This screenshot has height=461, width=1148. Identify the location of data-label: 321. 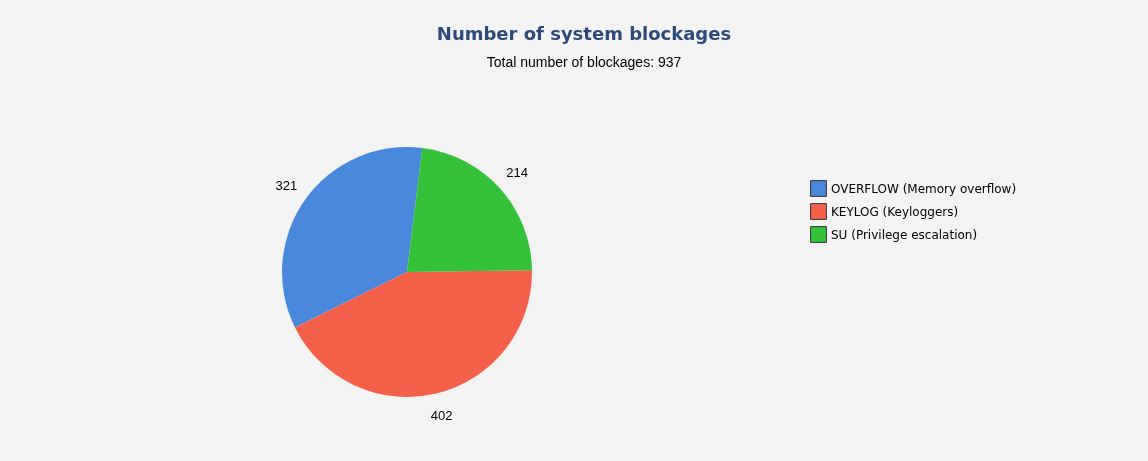
(286, 186).